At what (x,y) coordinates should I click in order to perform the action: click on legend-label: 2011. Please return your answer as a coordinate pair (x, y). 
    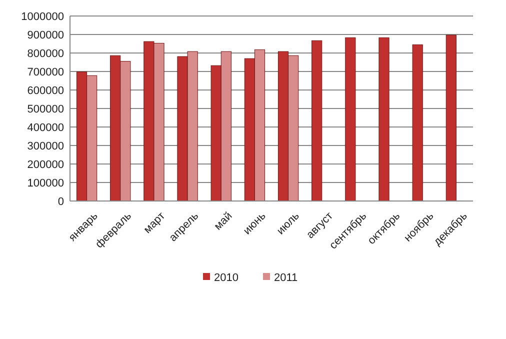
    Looking at the image, I should click on (286, 278).